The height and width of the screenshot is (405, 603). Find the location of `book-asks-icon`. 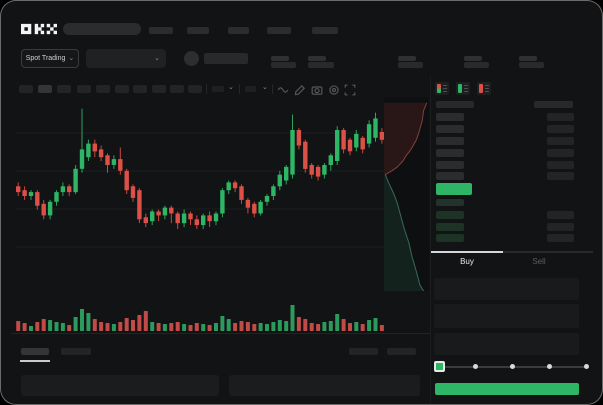

book-asks-icon is located at coordinates (484, 88).